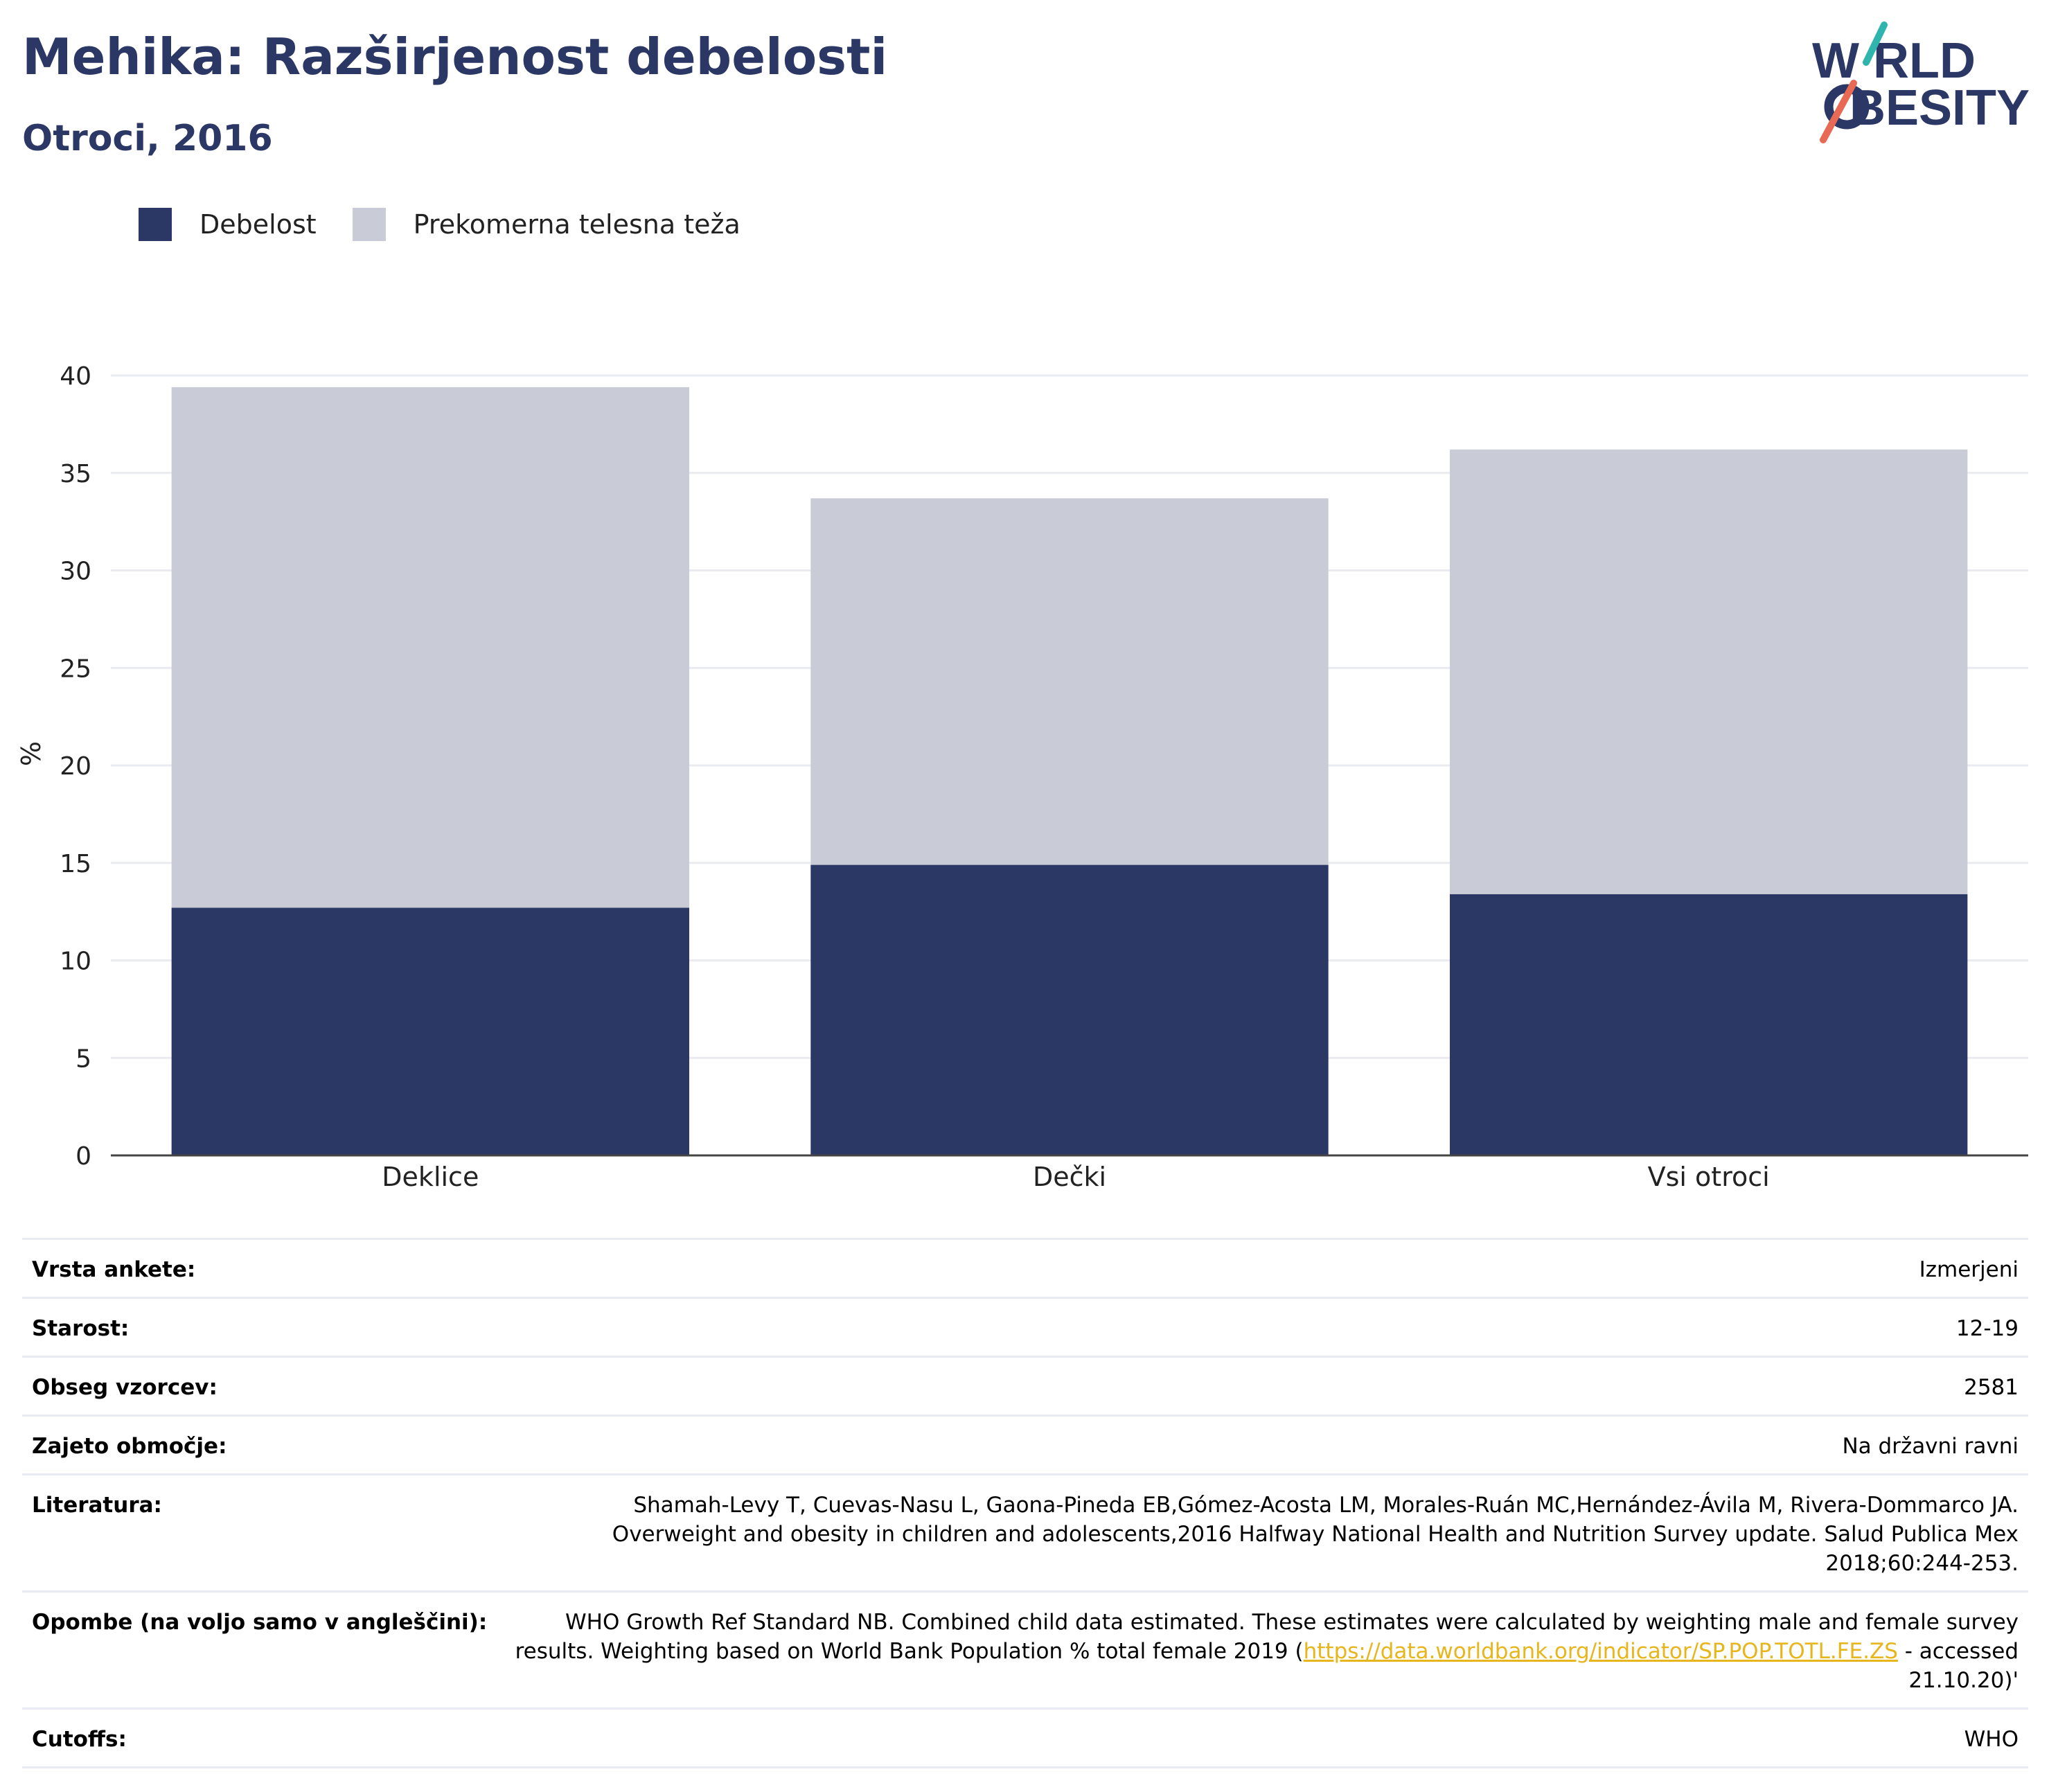  I want to click on info-label: Cutoffs:, so click(80, 1739).